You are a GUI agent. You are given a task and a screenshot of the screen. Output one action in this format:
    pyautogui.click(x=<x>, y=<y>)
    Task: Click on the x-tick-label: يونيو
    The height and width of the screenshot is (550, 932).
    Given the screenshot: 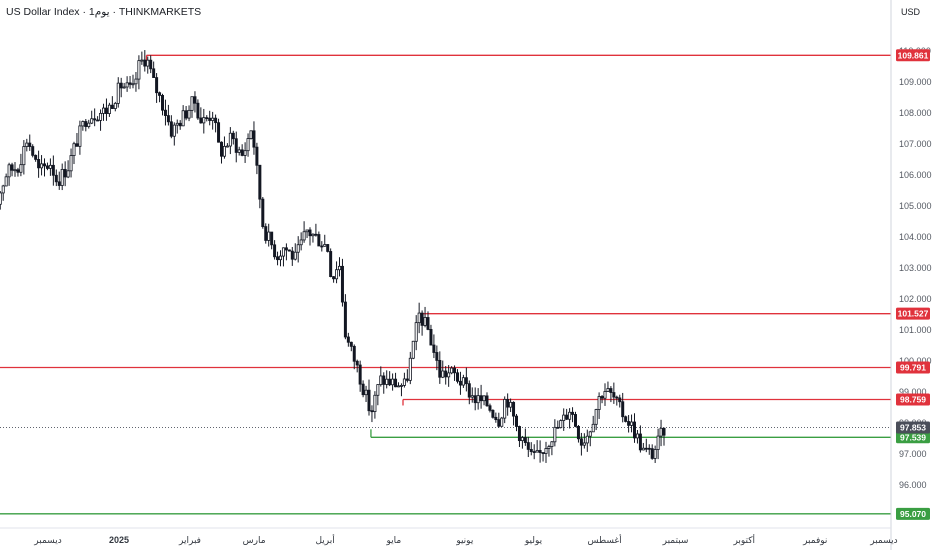 What is the action you would take?
    pyautogui.click(x=464, y=540)
    